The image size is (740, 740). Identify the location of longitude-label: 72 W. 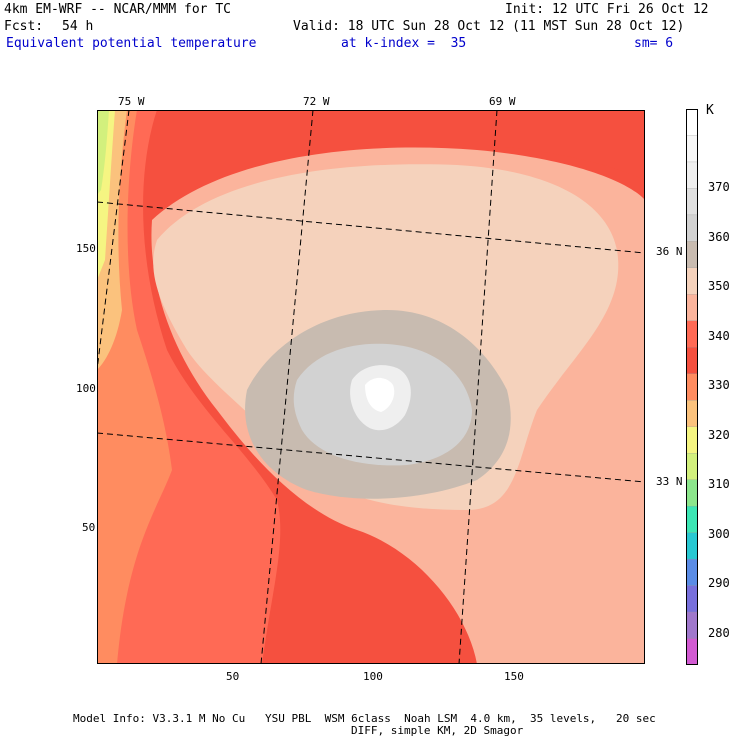
(316, 101).